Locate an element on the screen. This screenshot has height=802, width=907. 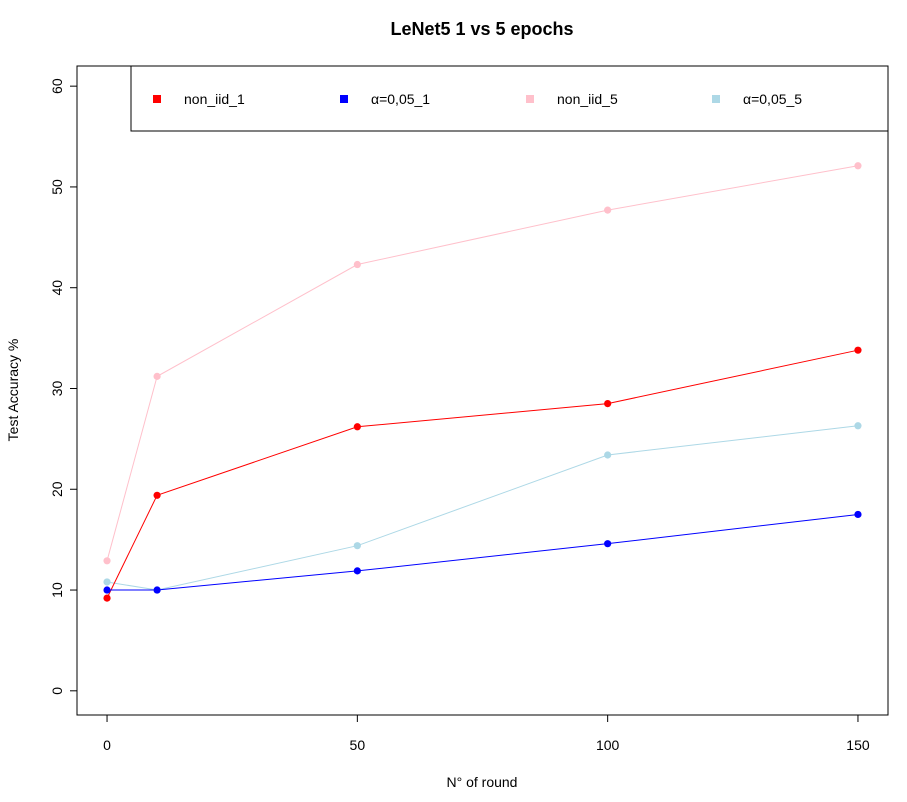
legend-label: non_iid_5 is located at coordinates (587, 99).